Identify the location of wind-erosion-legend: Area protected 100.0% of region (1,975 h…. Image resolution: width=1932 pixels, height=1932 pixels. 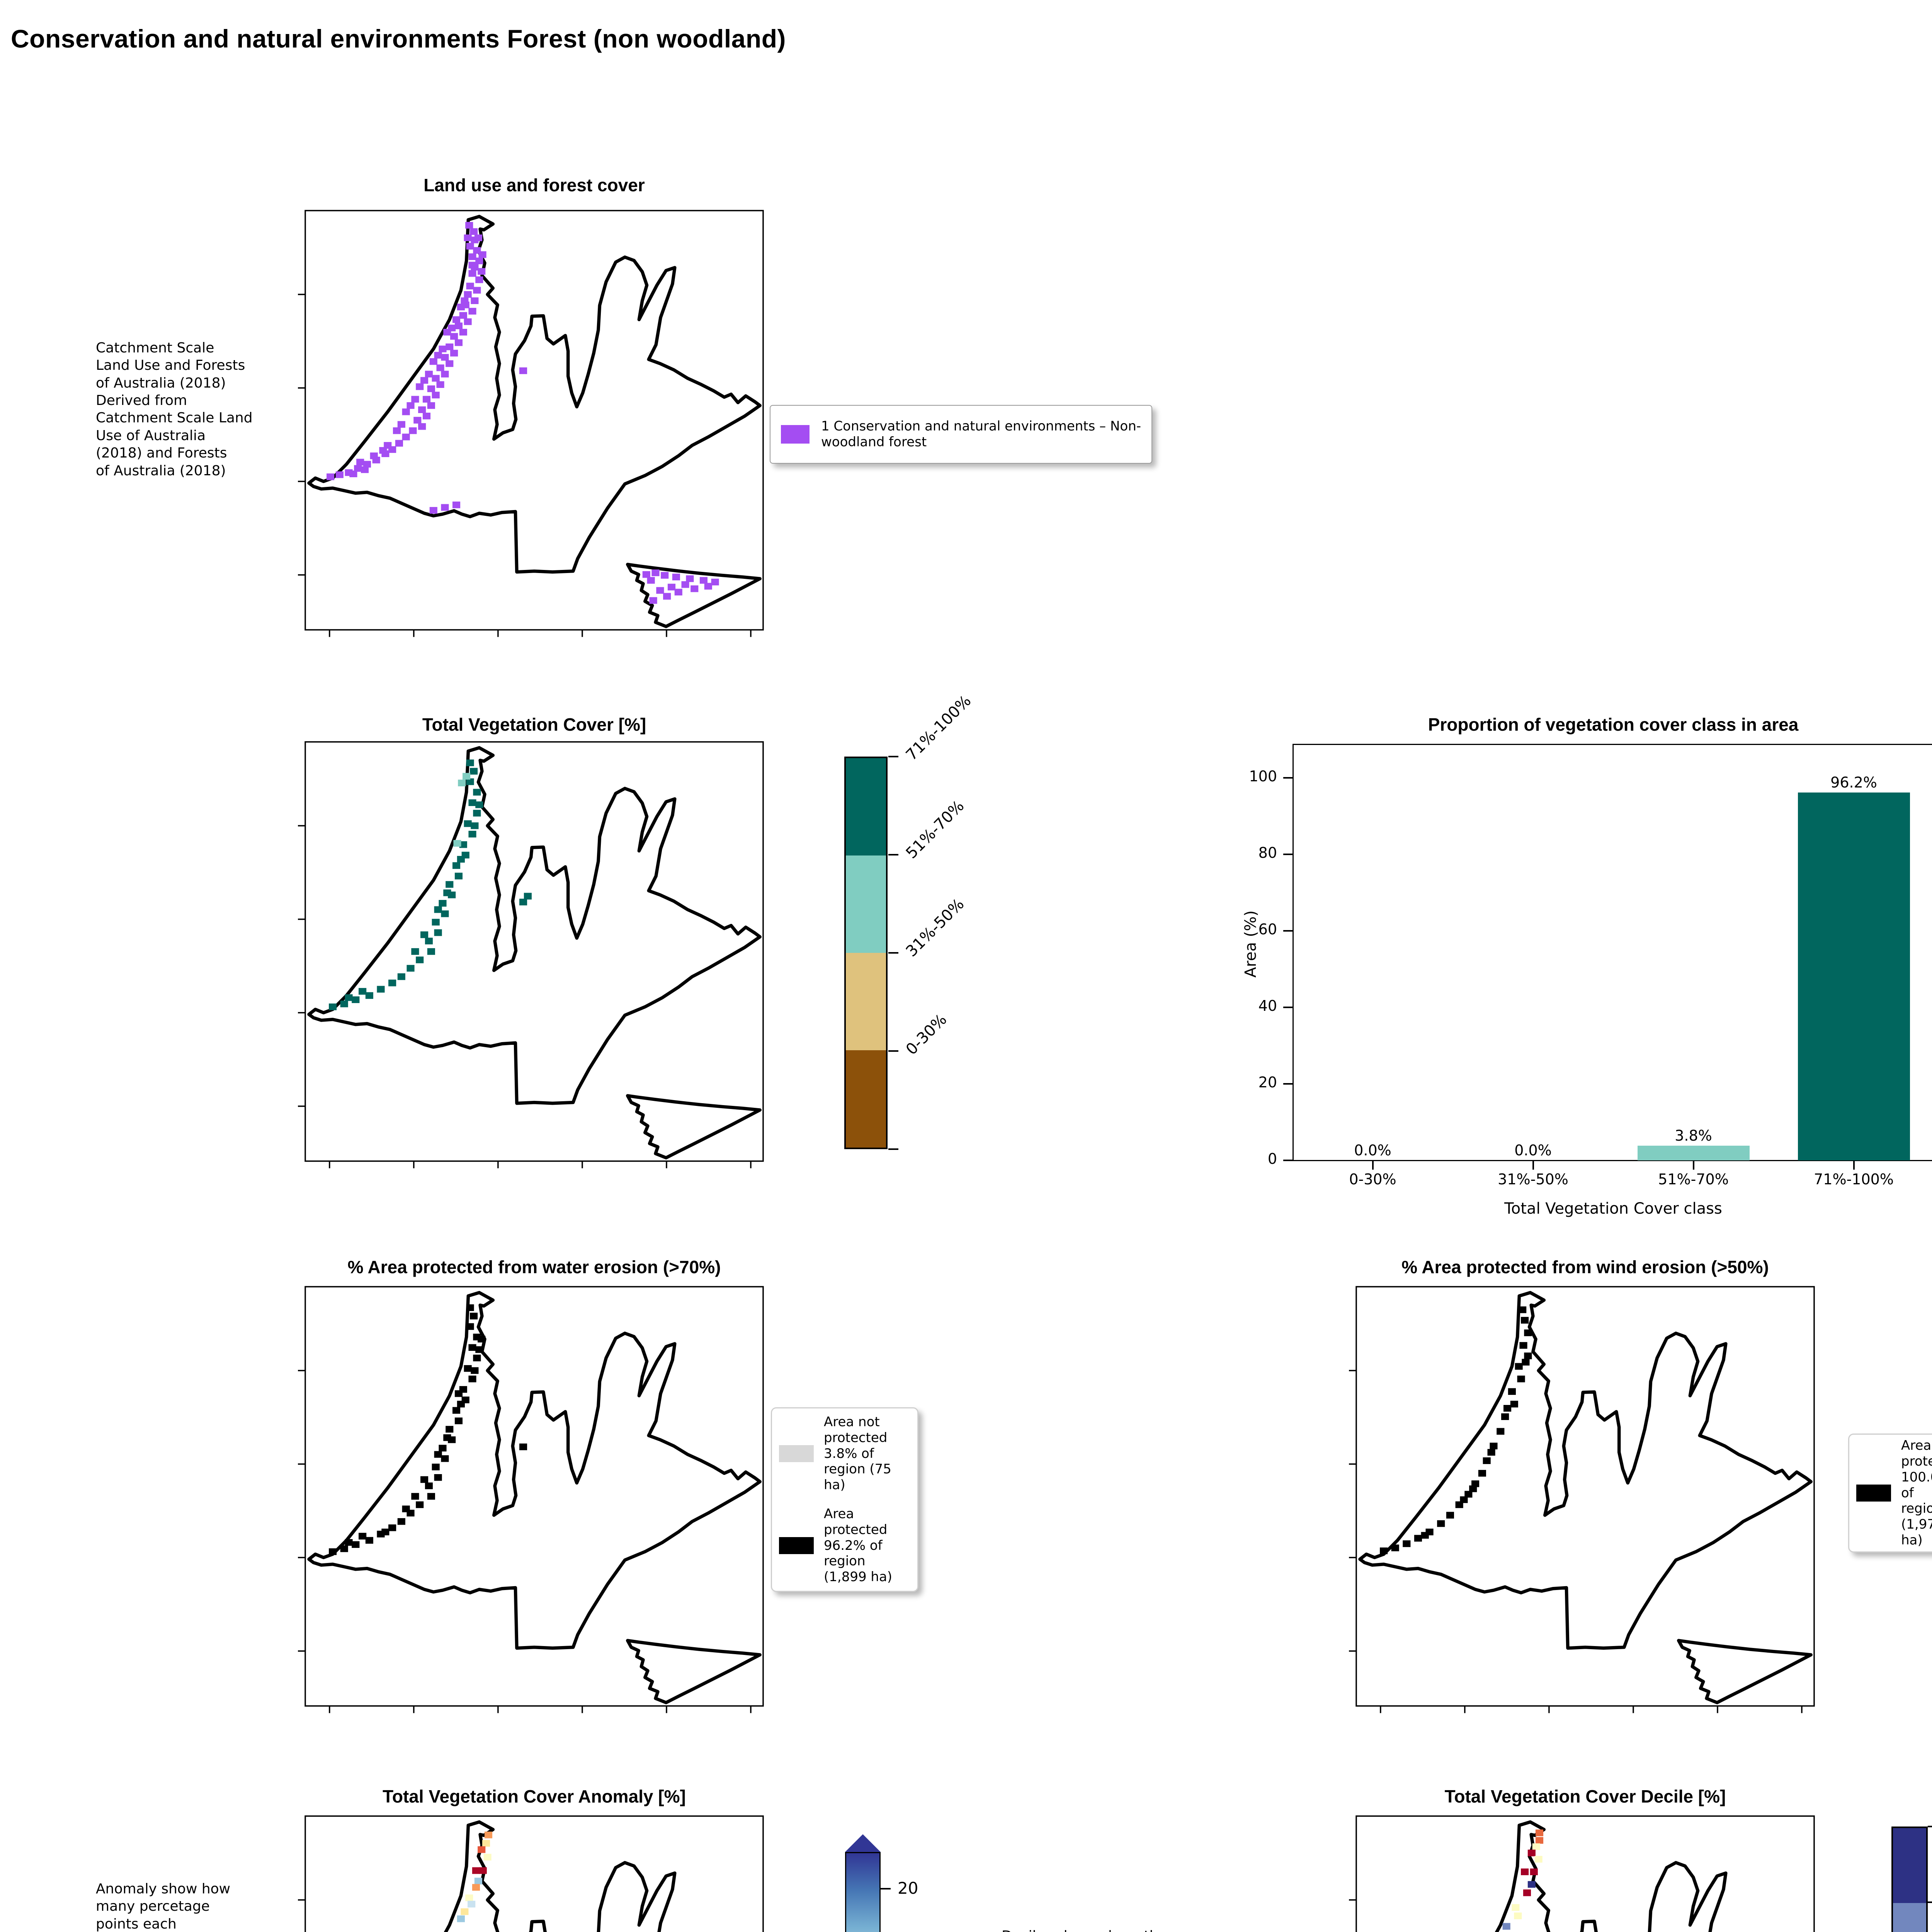
(1890, 1494).